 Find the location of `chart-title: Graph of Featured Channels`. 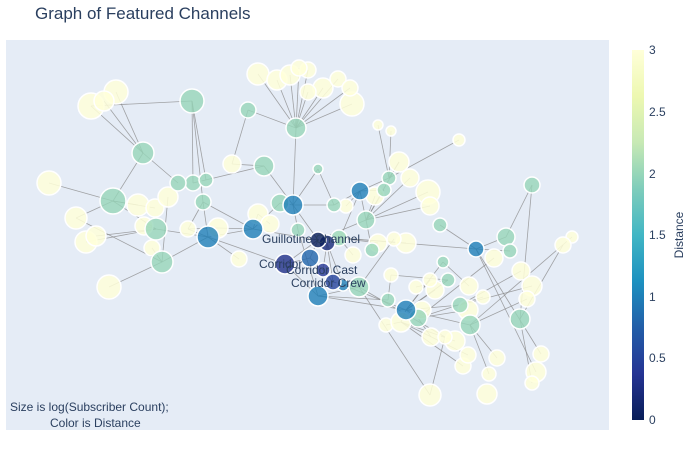

chart-title: Graph of Featured Channels is located at coordinates (143, 13).